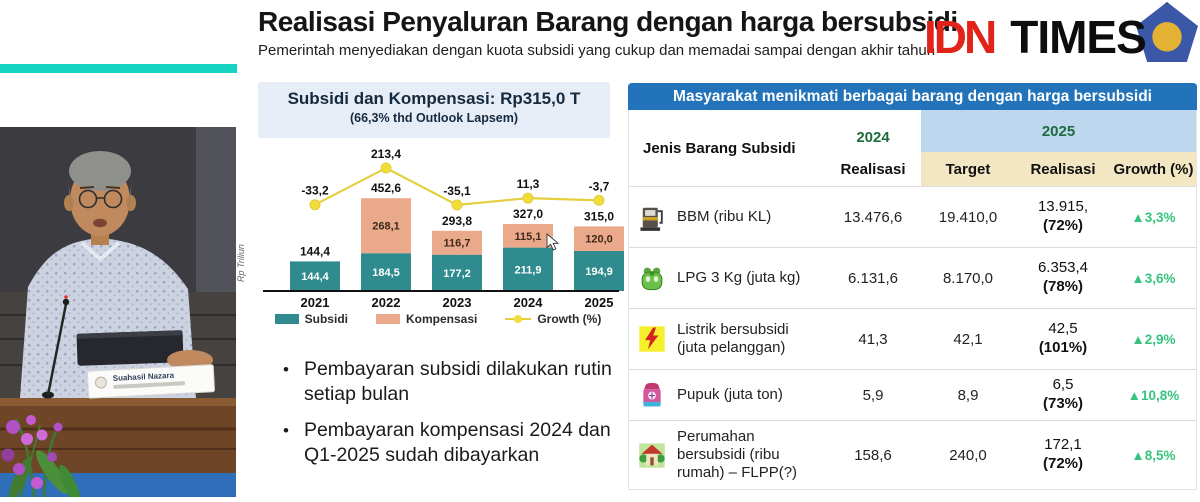 This screenshot has height=502, width=1200. Describe the element at coordinates (386, 273) in the screenshot. I see `svg-text: 184,5` at that location.